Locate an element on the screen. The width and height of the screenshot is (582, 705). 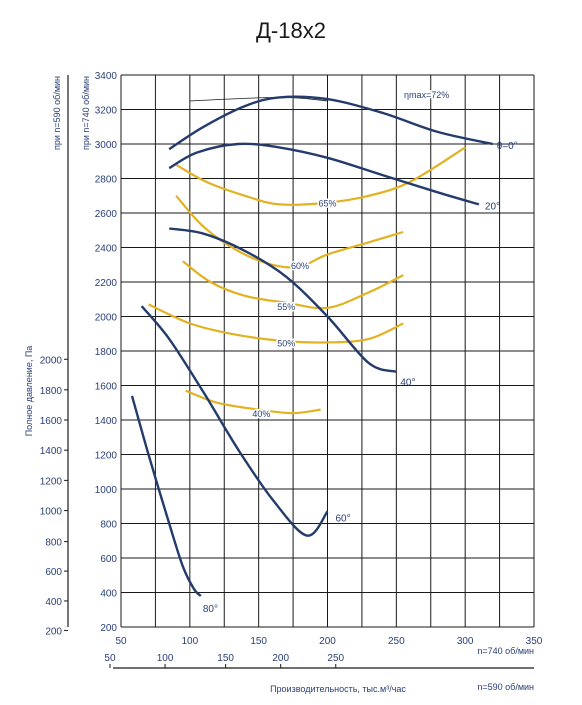
efficiency-curve-label: 55% is located at coordinates (286, 307).